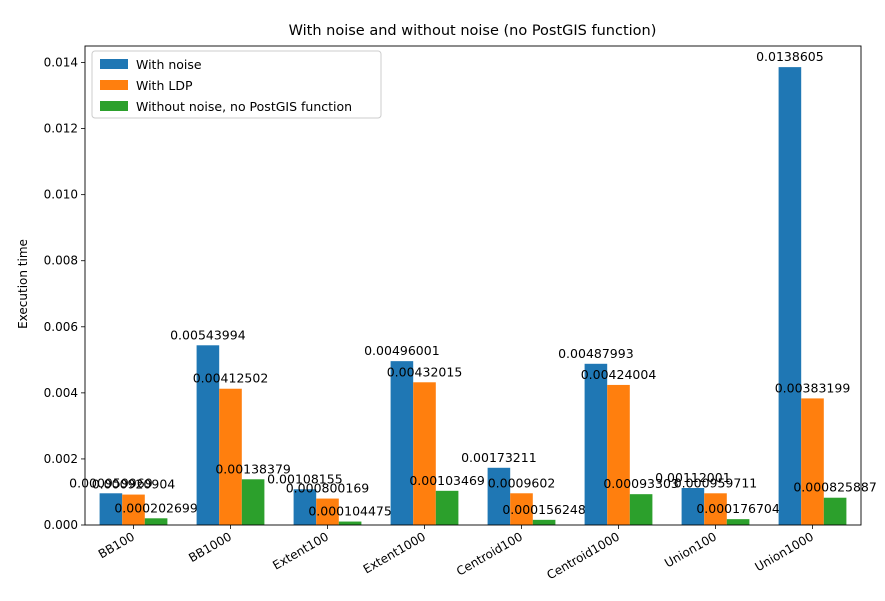  Describe the element at coordinates (813, 387) in the screenshot. I see `data-label: 0.00383199` at that location.